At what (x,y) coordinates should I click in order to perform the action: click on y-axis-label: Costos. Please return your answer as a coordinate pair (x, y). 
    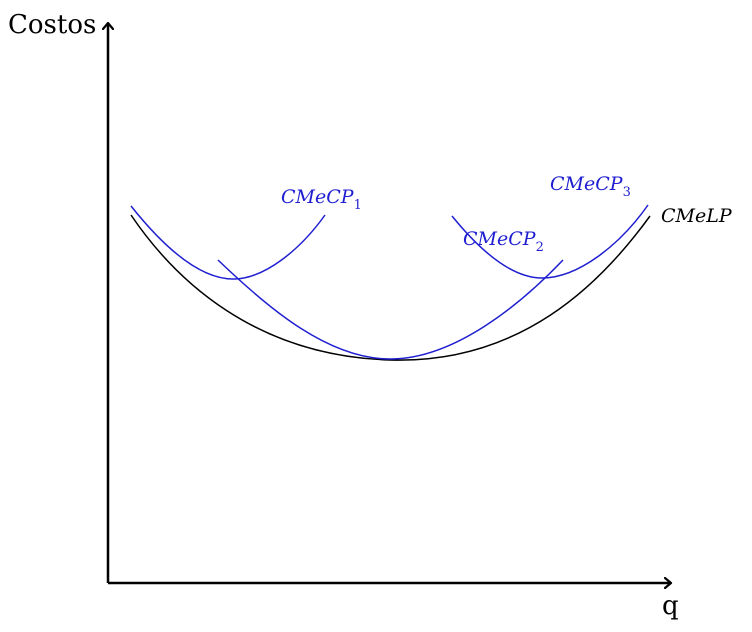
    Looking at the image, I should click on (52, 25).